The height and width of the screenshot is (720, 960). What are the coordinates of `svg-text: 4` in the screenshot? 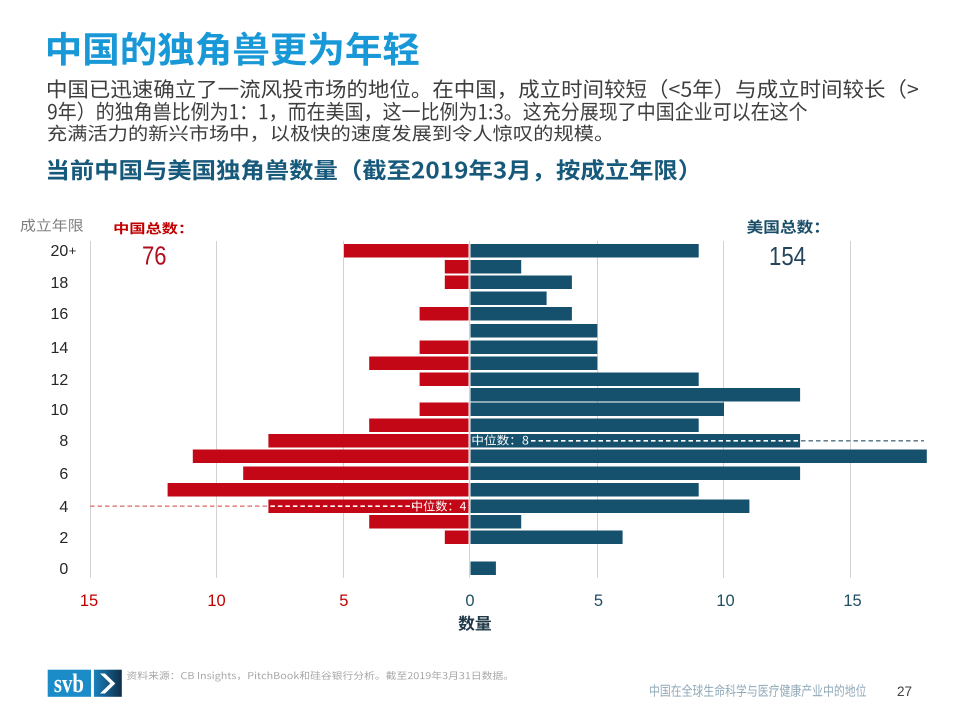 It's located at (63, 507).